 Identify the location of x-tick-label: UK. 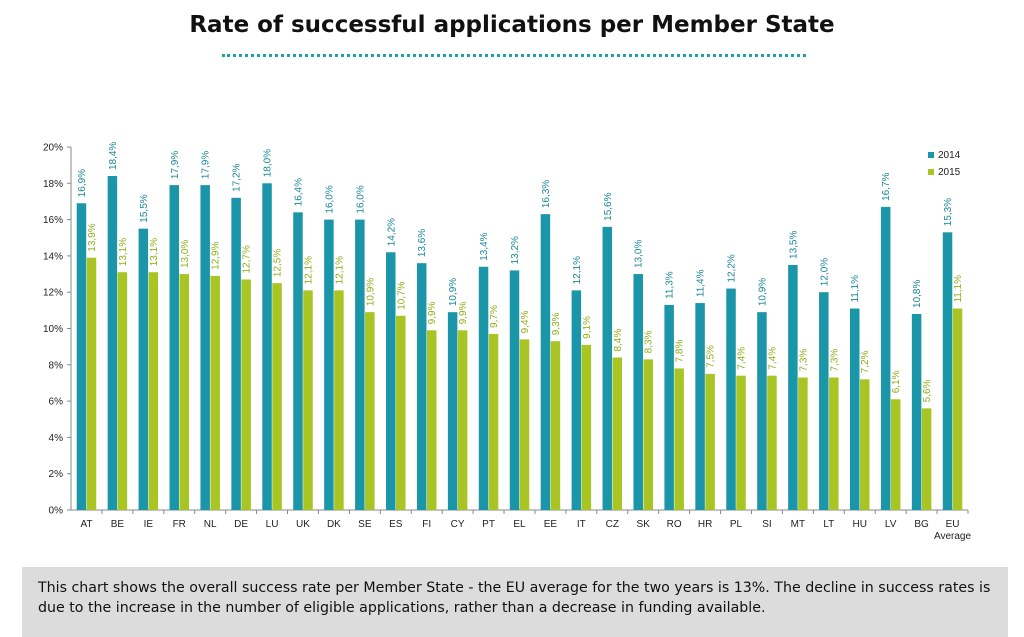
(303, 524).